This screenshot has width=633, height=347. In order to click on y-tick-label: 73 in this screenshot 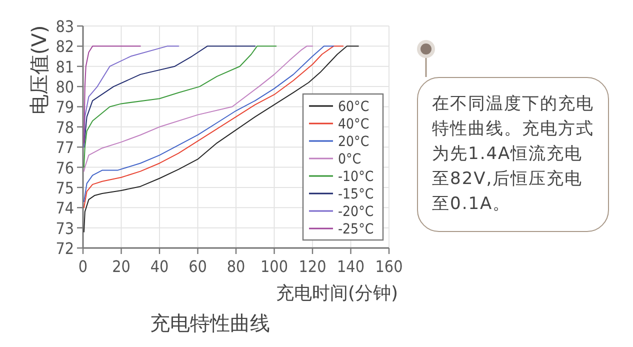, I will do `click(65, 228)`.